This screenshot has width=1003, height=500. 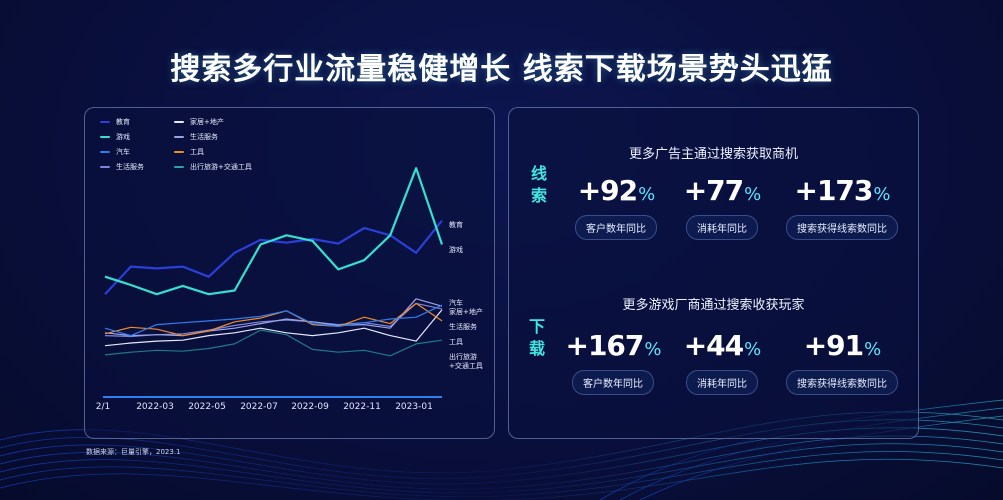 What do you see at coordinates (613, 345) in the screenshot?
I see `metric-value: +167%` at bounding box center [613, 345].